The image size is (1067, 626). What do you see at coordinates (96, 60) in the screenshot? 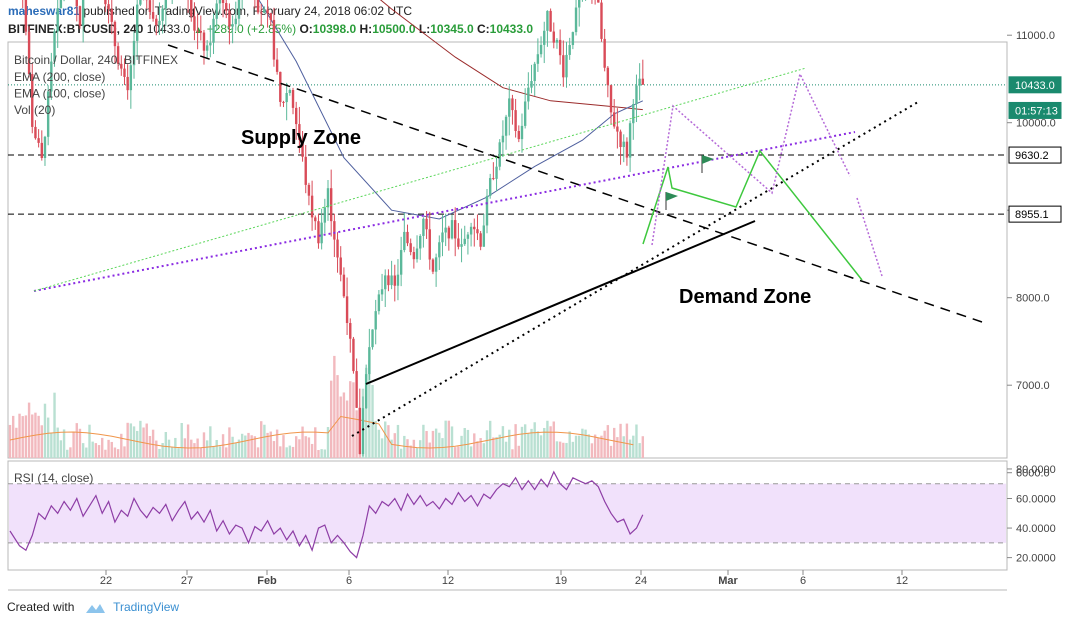
I see `chart-title: Bitcoin / Dollar, 240, BITFINEX` at bounding box center [96, 60].